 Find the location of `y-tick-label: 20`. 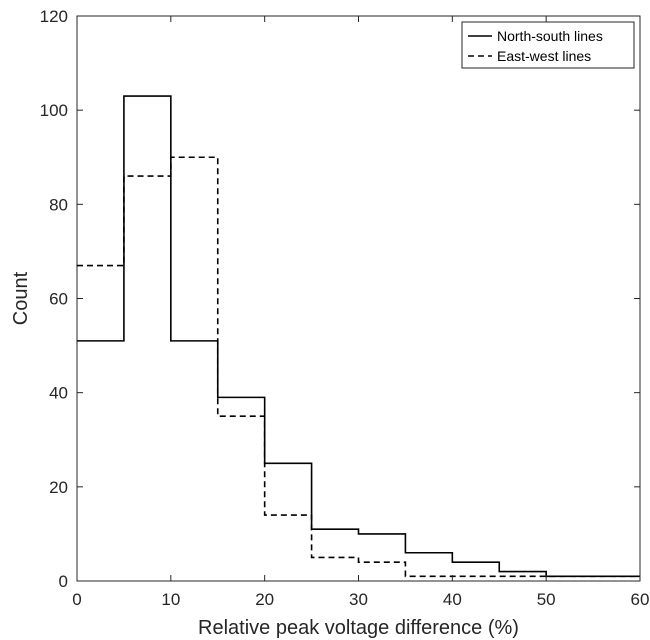

y-tick-label: 20 is located at coordinates (58, 487).